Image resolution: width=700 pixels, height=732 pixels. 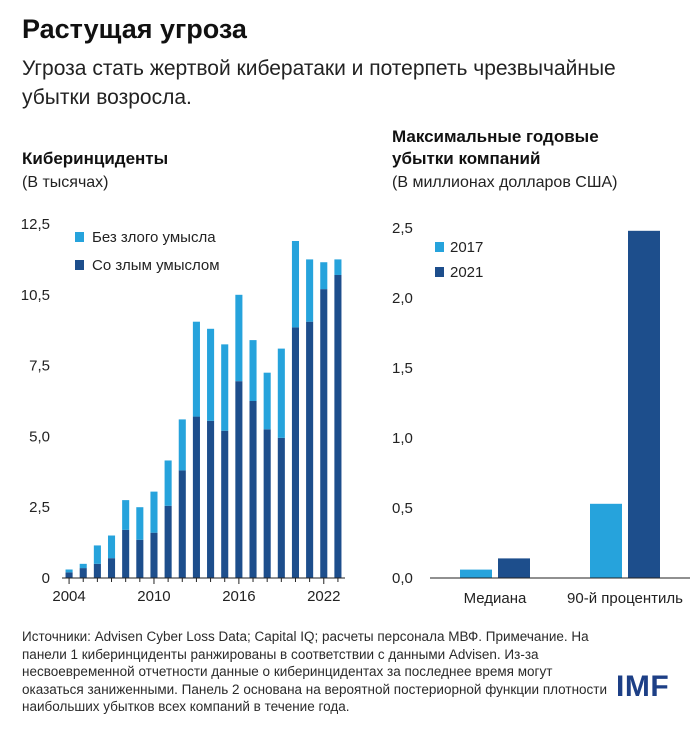 What do you see at coordinates (466, 272) in the screenshot?
I see `legend-label: 2021` at bounding box center [466, 272].